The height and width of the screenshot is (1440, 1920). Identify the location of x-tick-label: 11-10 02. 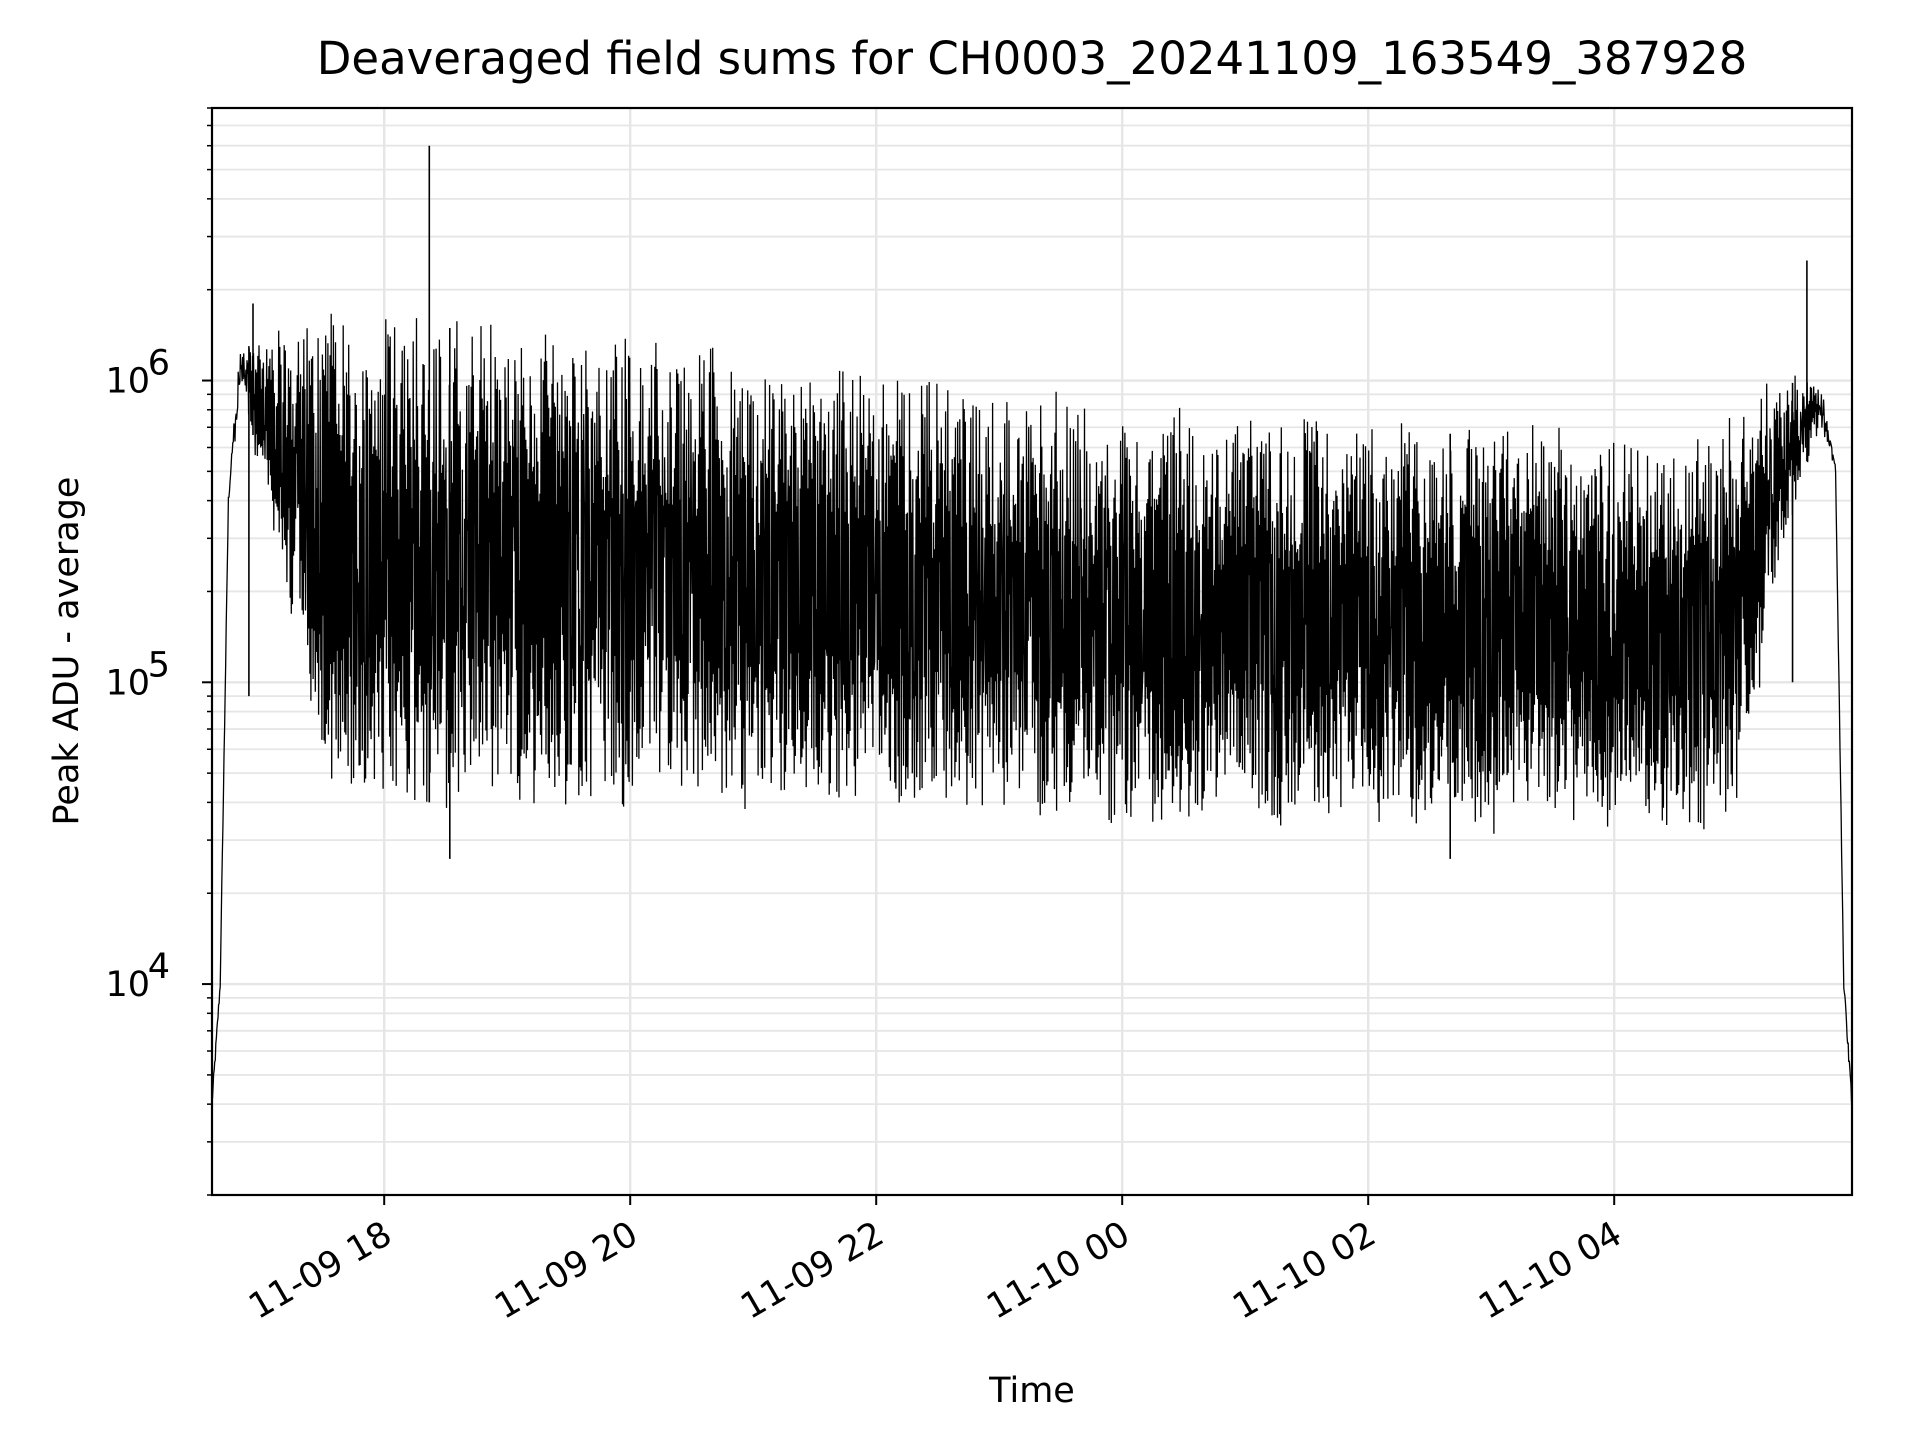
(1304, 1270).